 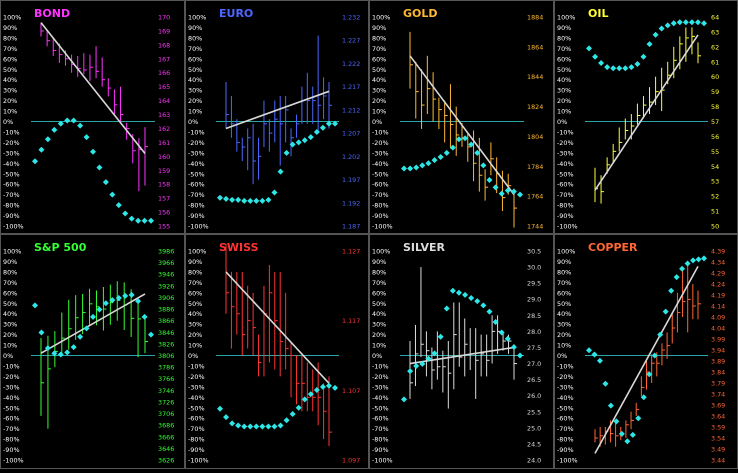 What do you see at coordinates (164, 199) in the screenshot?
I see `price-tick-label: 157` at bounding box center [164, 199].